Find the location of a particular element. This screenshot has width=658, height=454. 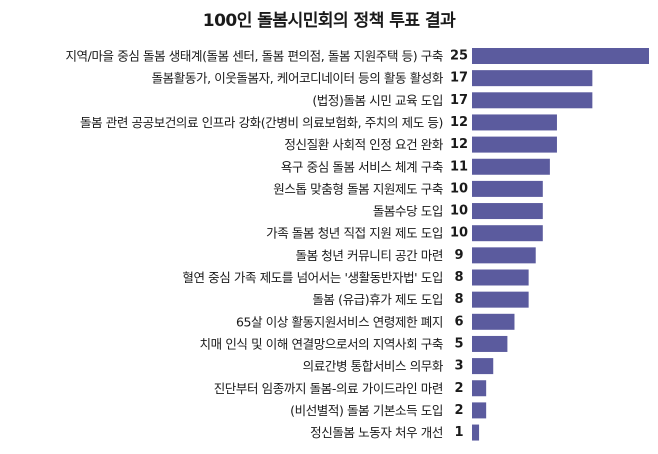

value-label: 11 is located at coordinates (459, 166).